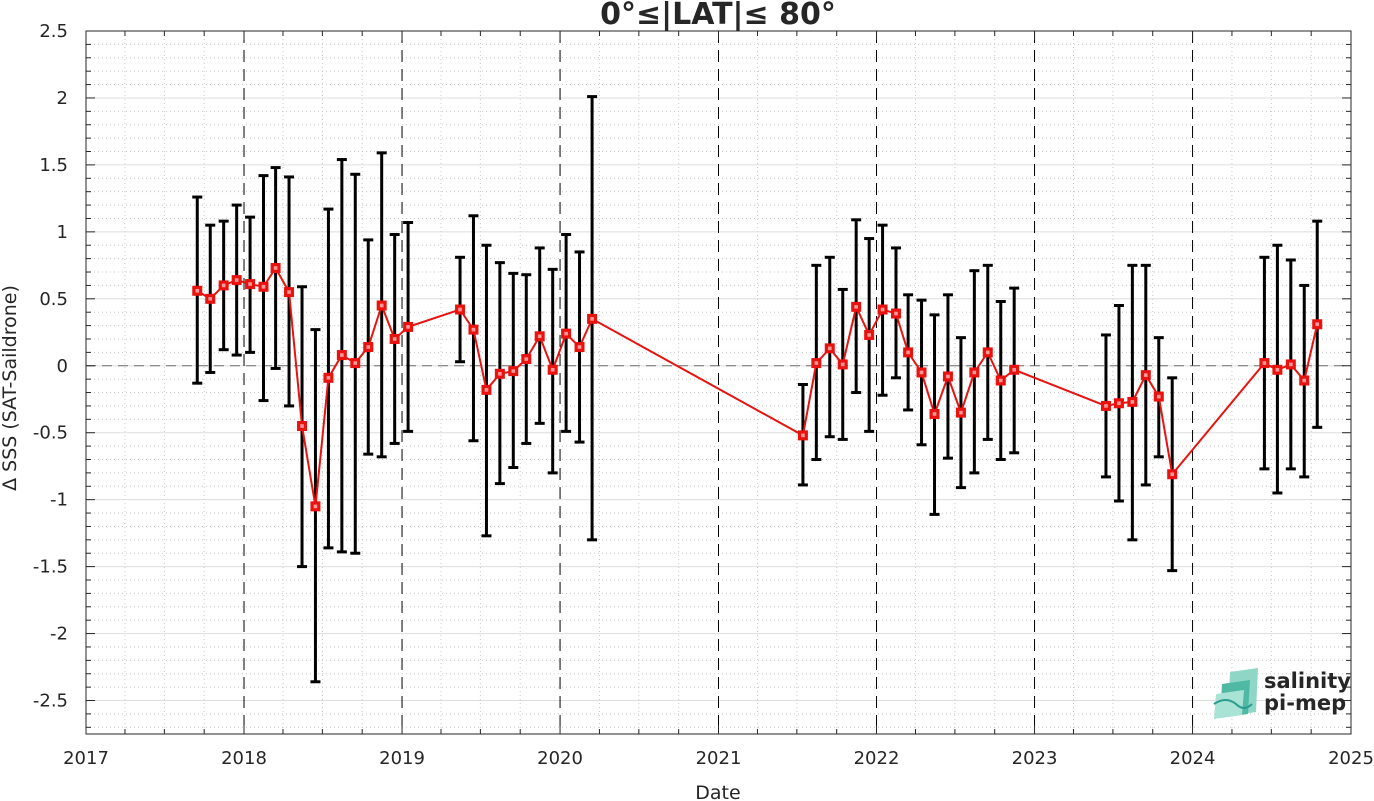 The height and width of the screenshot is (801, 1374). Describe the element at coordinates (50, 366) in the screenshot. I see `y-tick-labels: 2.5 2 1.5 1 0.5 0 -0.5 -1 -1.5 -2 -2.5` at that location.